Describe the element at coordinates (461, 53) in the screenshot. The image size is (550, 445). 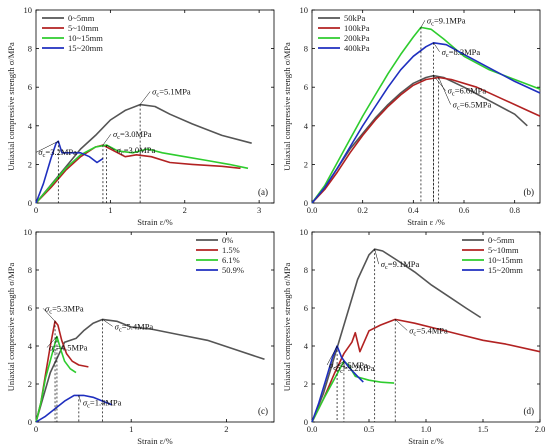
I see `peak-annotation: σc=8.3MPa` at that location.